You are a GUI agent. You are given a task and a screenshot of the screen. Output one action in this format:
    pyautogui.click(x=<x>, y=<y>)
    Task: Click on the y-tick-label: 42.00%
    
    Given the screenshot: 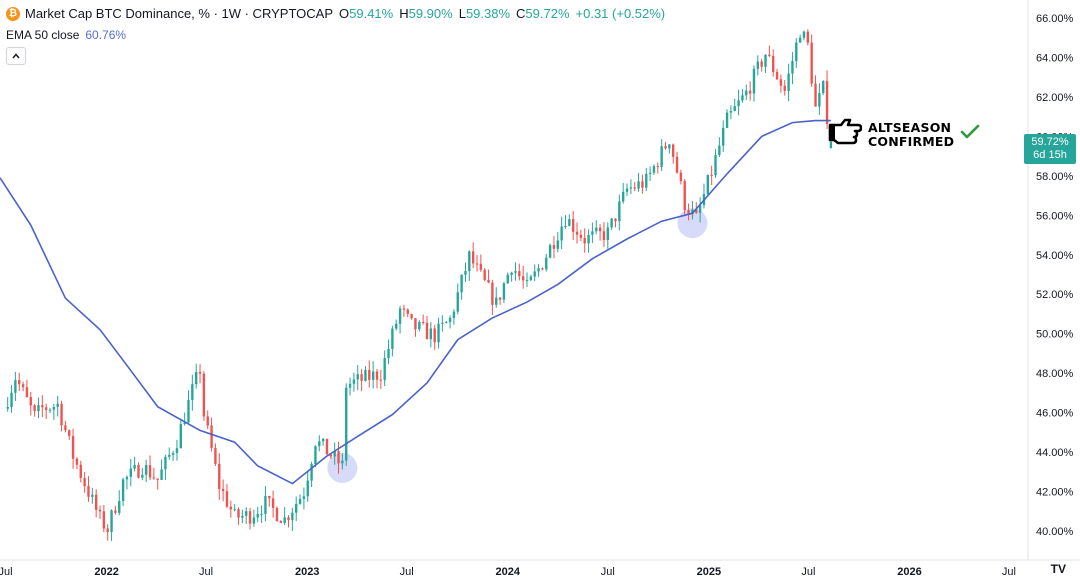 What is the action you would take?
    pyautogui.click(x=1055, y=493)
    